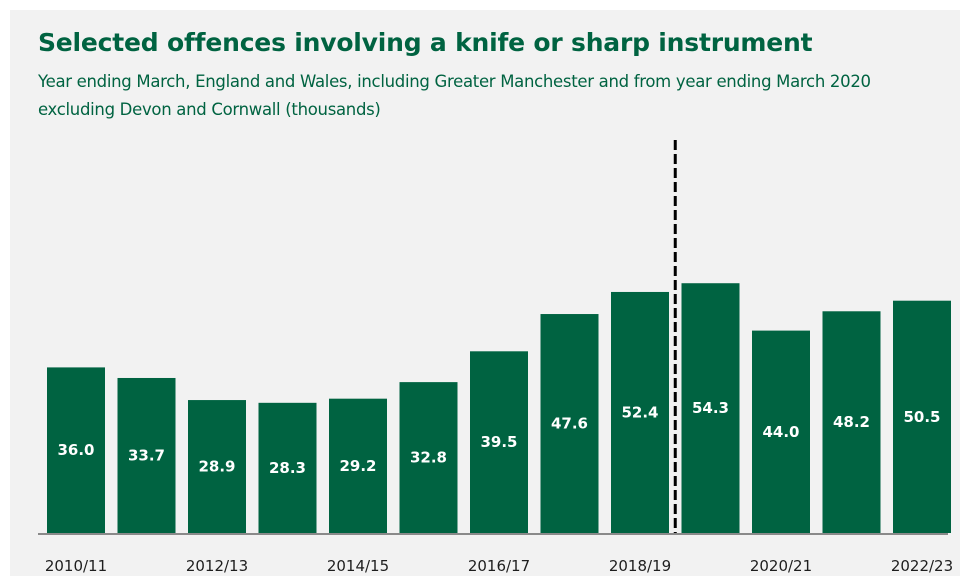  I want to click on value-label-2019/20: 54.3, so click(710, 408).